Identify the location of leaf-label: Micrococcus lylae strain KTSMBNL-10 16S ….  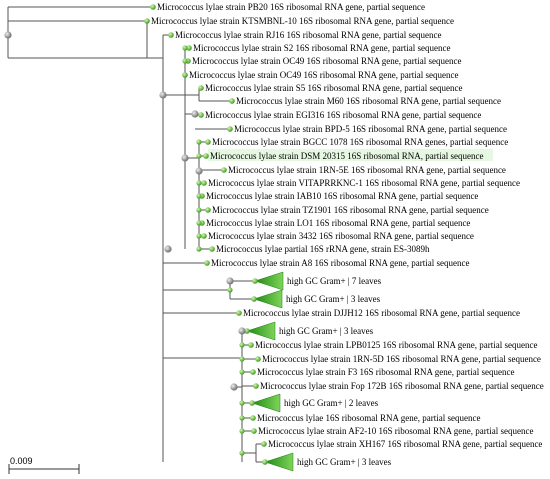
(302, 21).